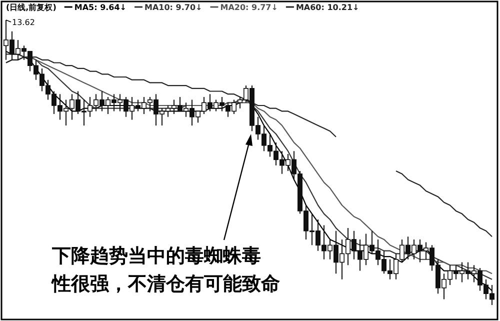  Describe the element at coordinates (23, 22) in the screenshot. I see `annotation: 13.62` at that location.